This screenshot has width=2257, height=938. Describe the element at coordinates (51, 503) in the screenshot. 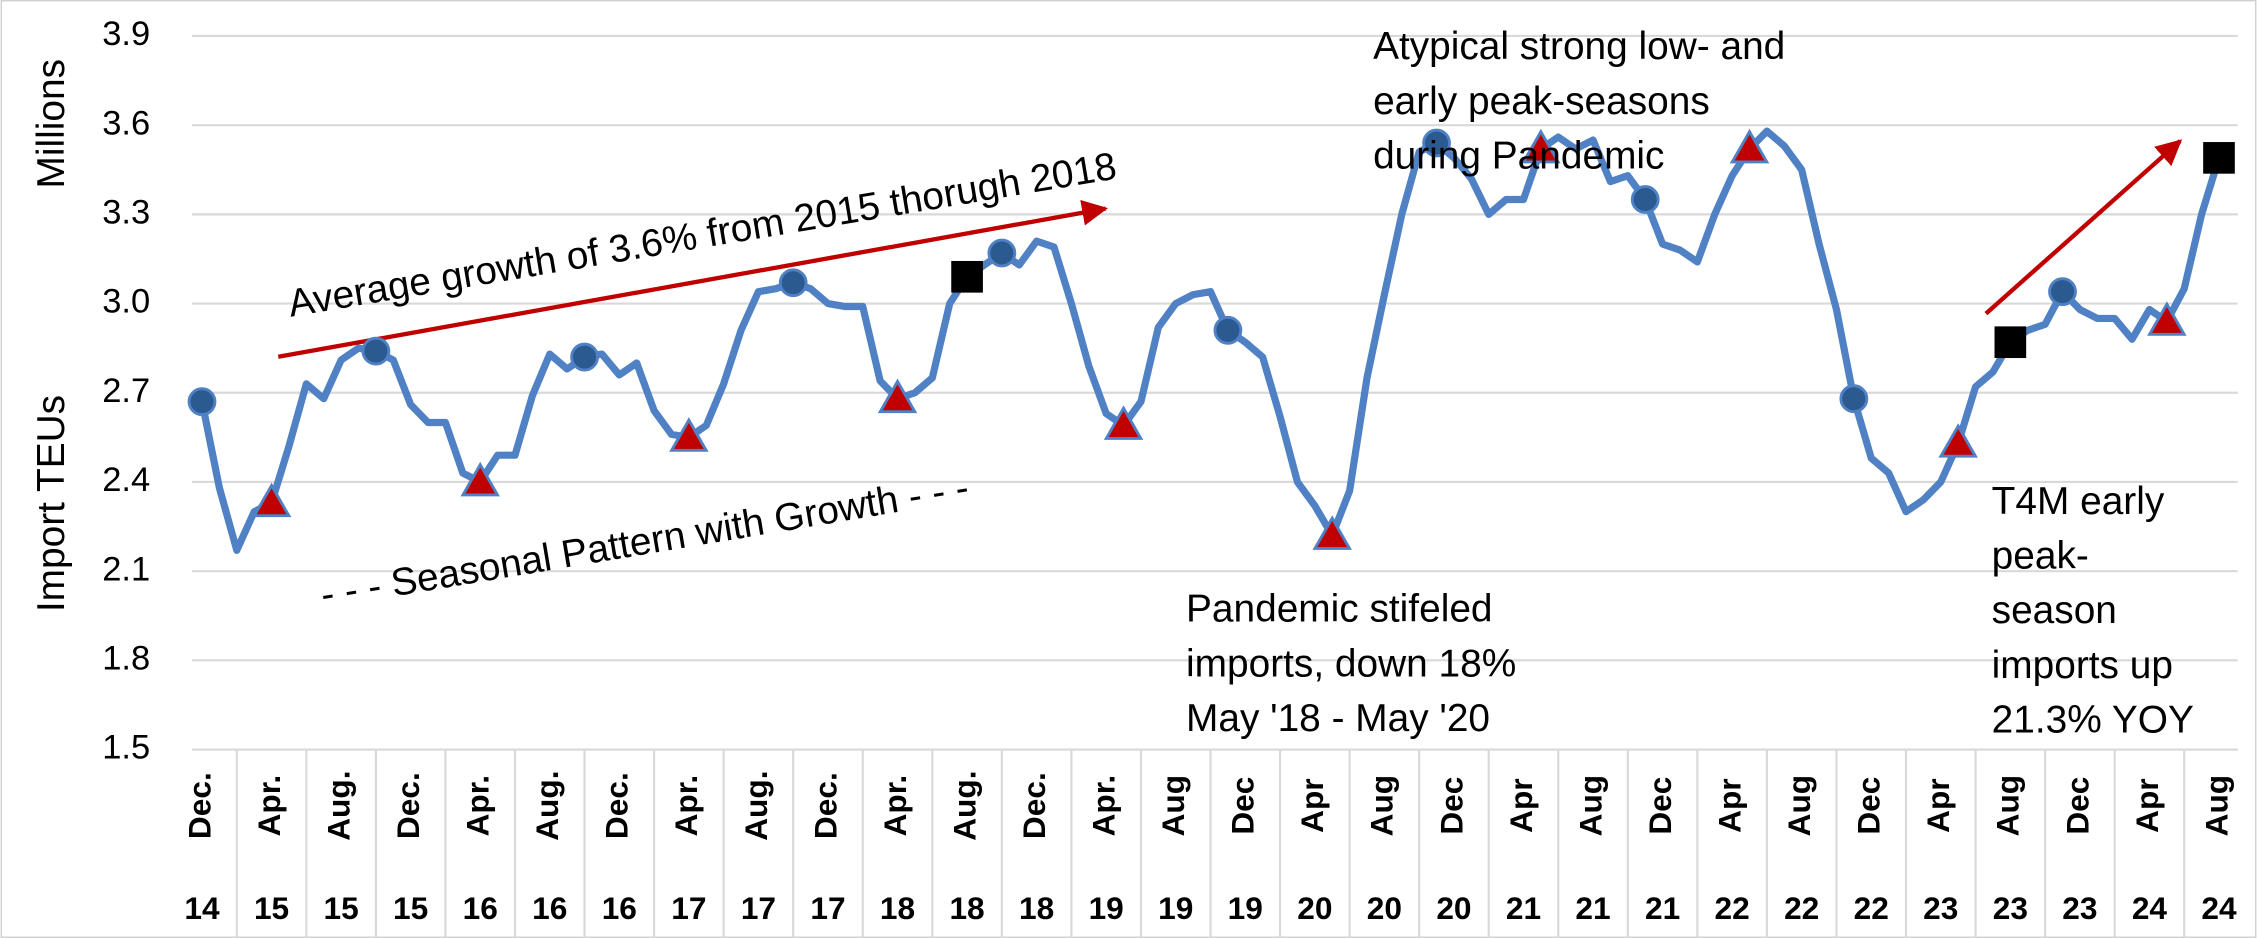

I see `y-axis-title: Import TEUs` at that location.